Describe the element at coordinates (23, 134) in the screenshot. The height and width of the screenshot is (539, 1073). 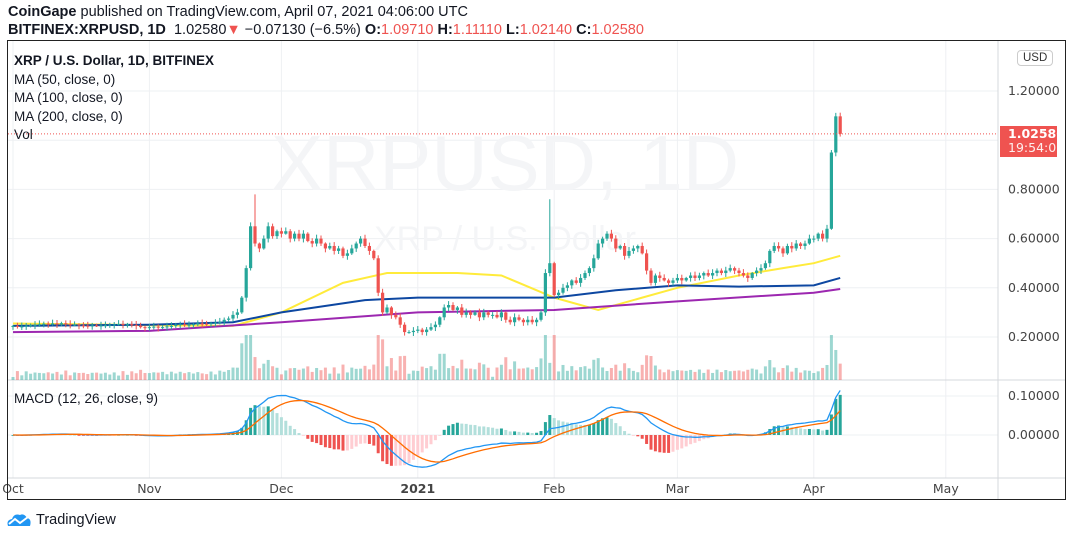
I see `legend-vol: Vol` at that location.